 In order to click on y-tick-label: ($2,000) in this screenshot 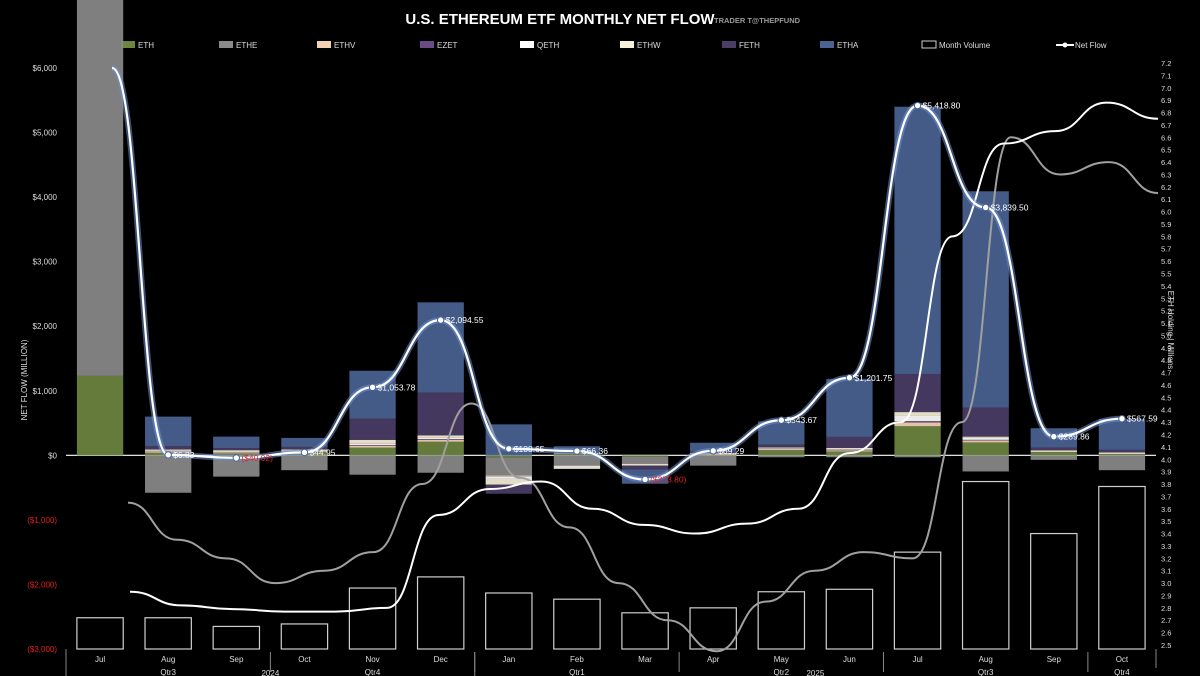, I will do `click(42, 584)`.